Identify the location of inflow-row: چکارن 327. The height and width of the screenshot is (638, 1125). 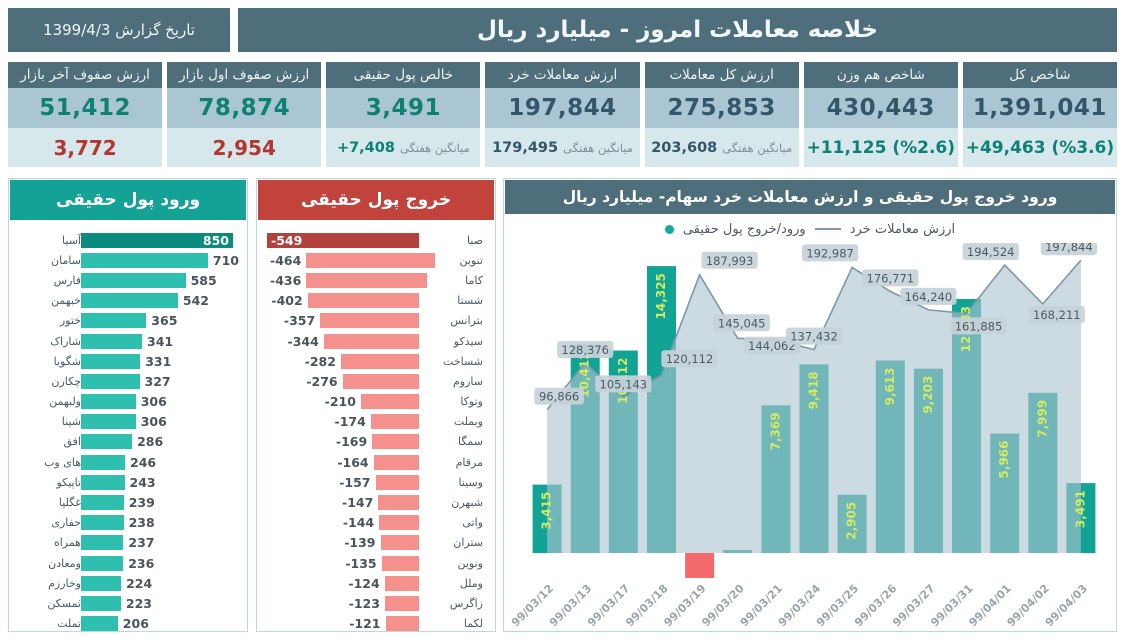
(128, 381).